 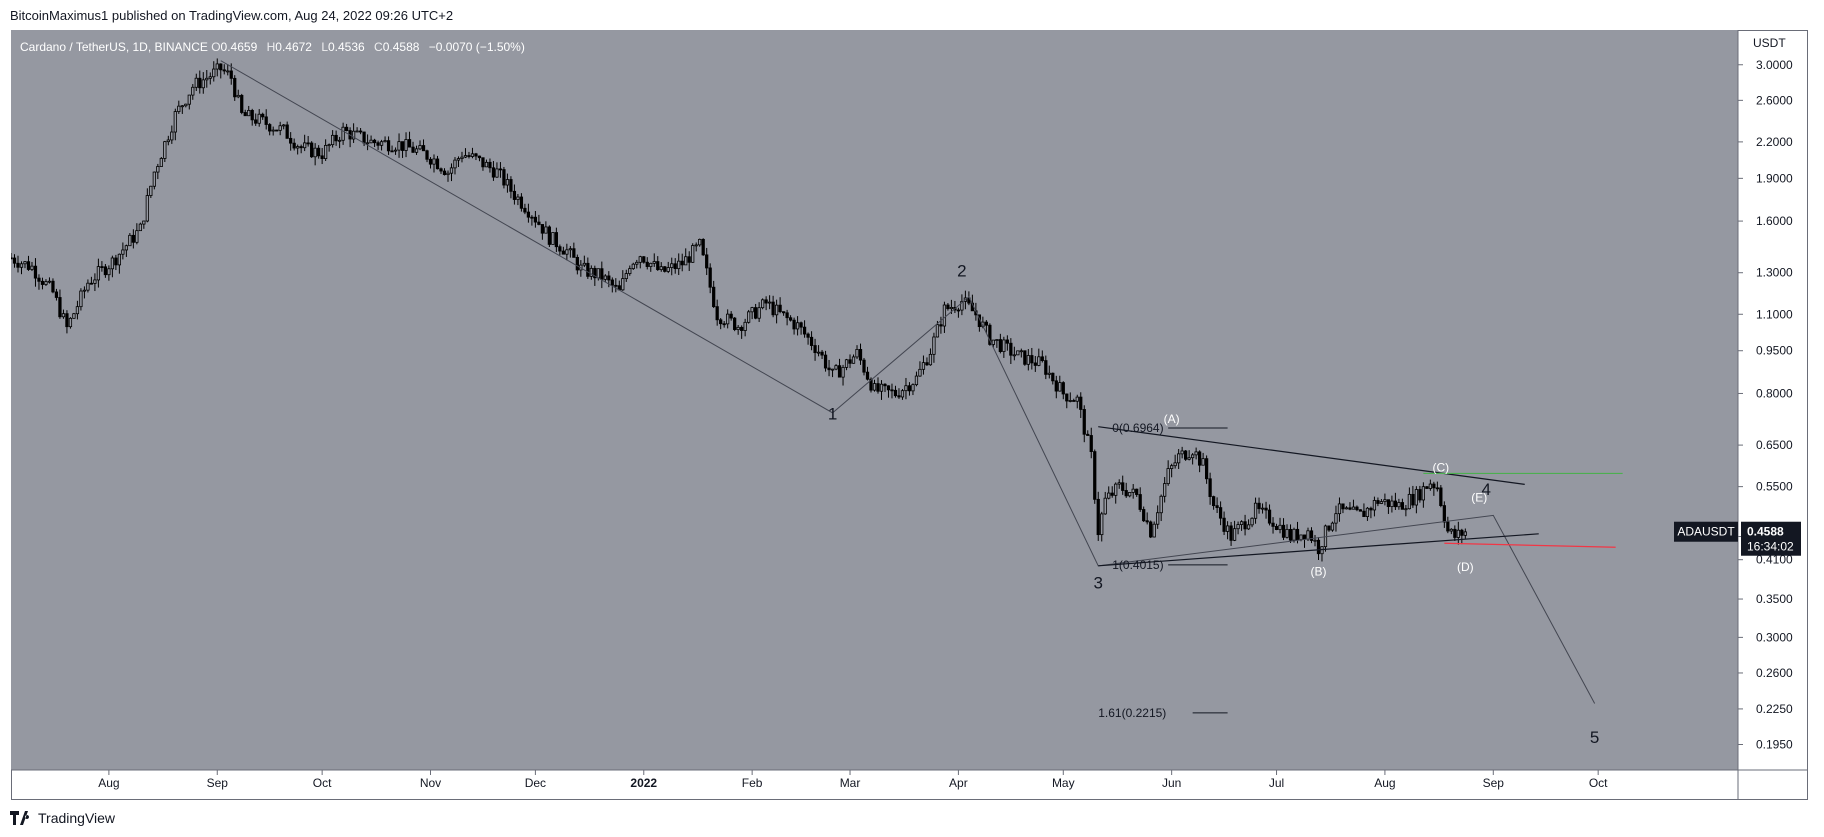 What do you see at coordinates (1132, 713) in the screenshot?
I see `fib-level-label: 1.61(0.2215)` at bounding box center [1132, 713].